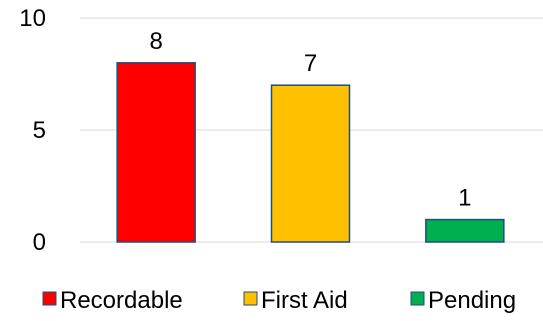 This screenshot has height=321, width=543. What do you see at coordinates (32, 18) in the screenshot?
I see `y-tick-label: 10` at bounding box center [32, 18].